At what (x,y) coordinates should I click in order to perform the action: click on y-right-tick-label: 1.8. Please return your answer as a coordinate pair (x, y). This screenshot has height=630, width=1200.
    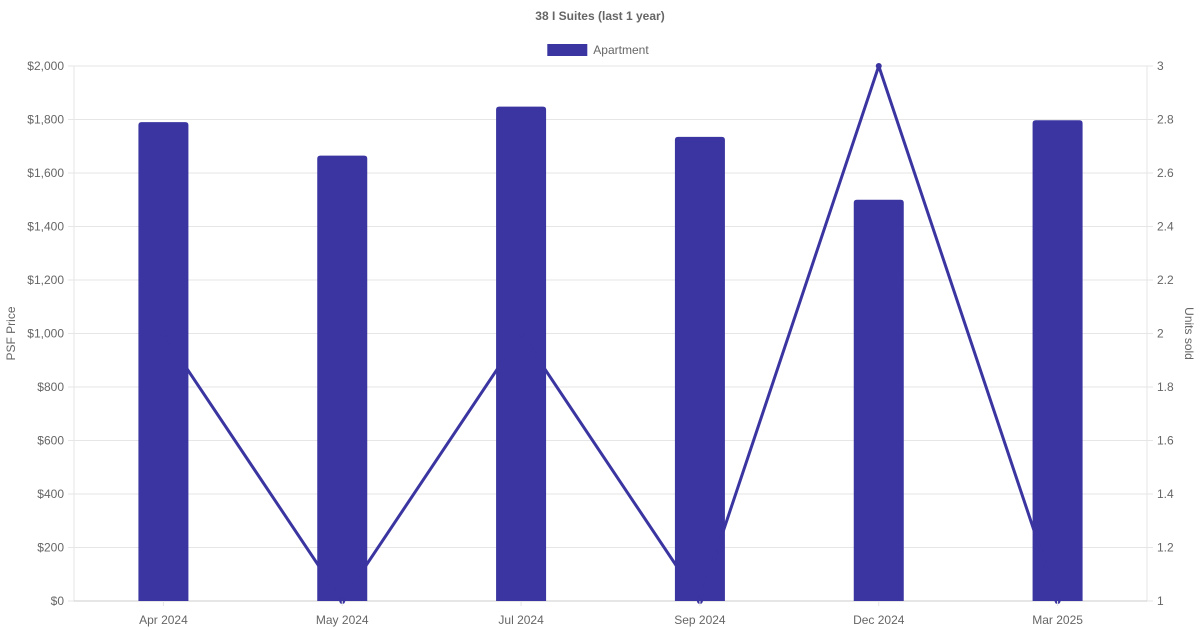
    Looking at the image, I should click on (1165, 387).